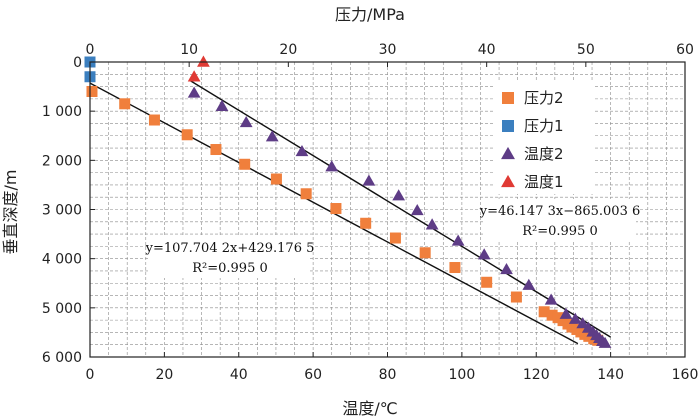 The width and height of the screenshot is (700, 420). What do you see at coordinates (610, 375) in the screenshot?
I see `x-tick-label-bottom: 140` at bounding box center [610, 375].